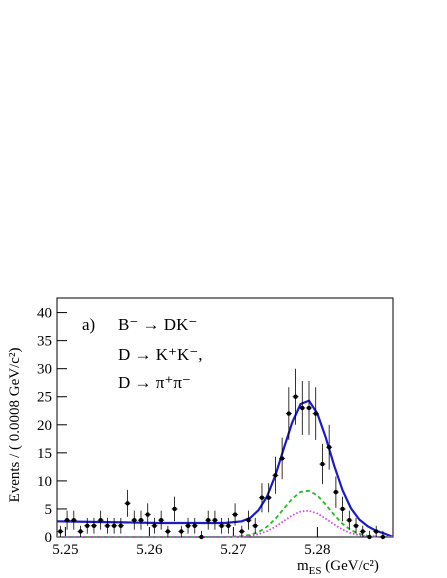  Describe the element at coordinates (44, 398) in the screenshot. I see `y-tick-label: 25` at that location.